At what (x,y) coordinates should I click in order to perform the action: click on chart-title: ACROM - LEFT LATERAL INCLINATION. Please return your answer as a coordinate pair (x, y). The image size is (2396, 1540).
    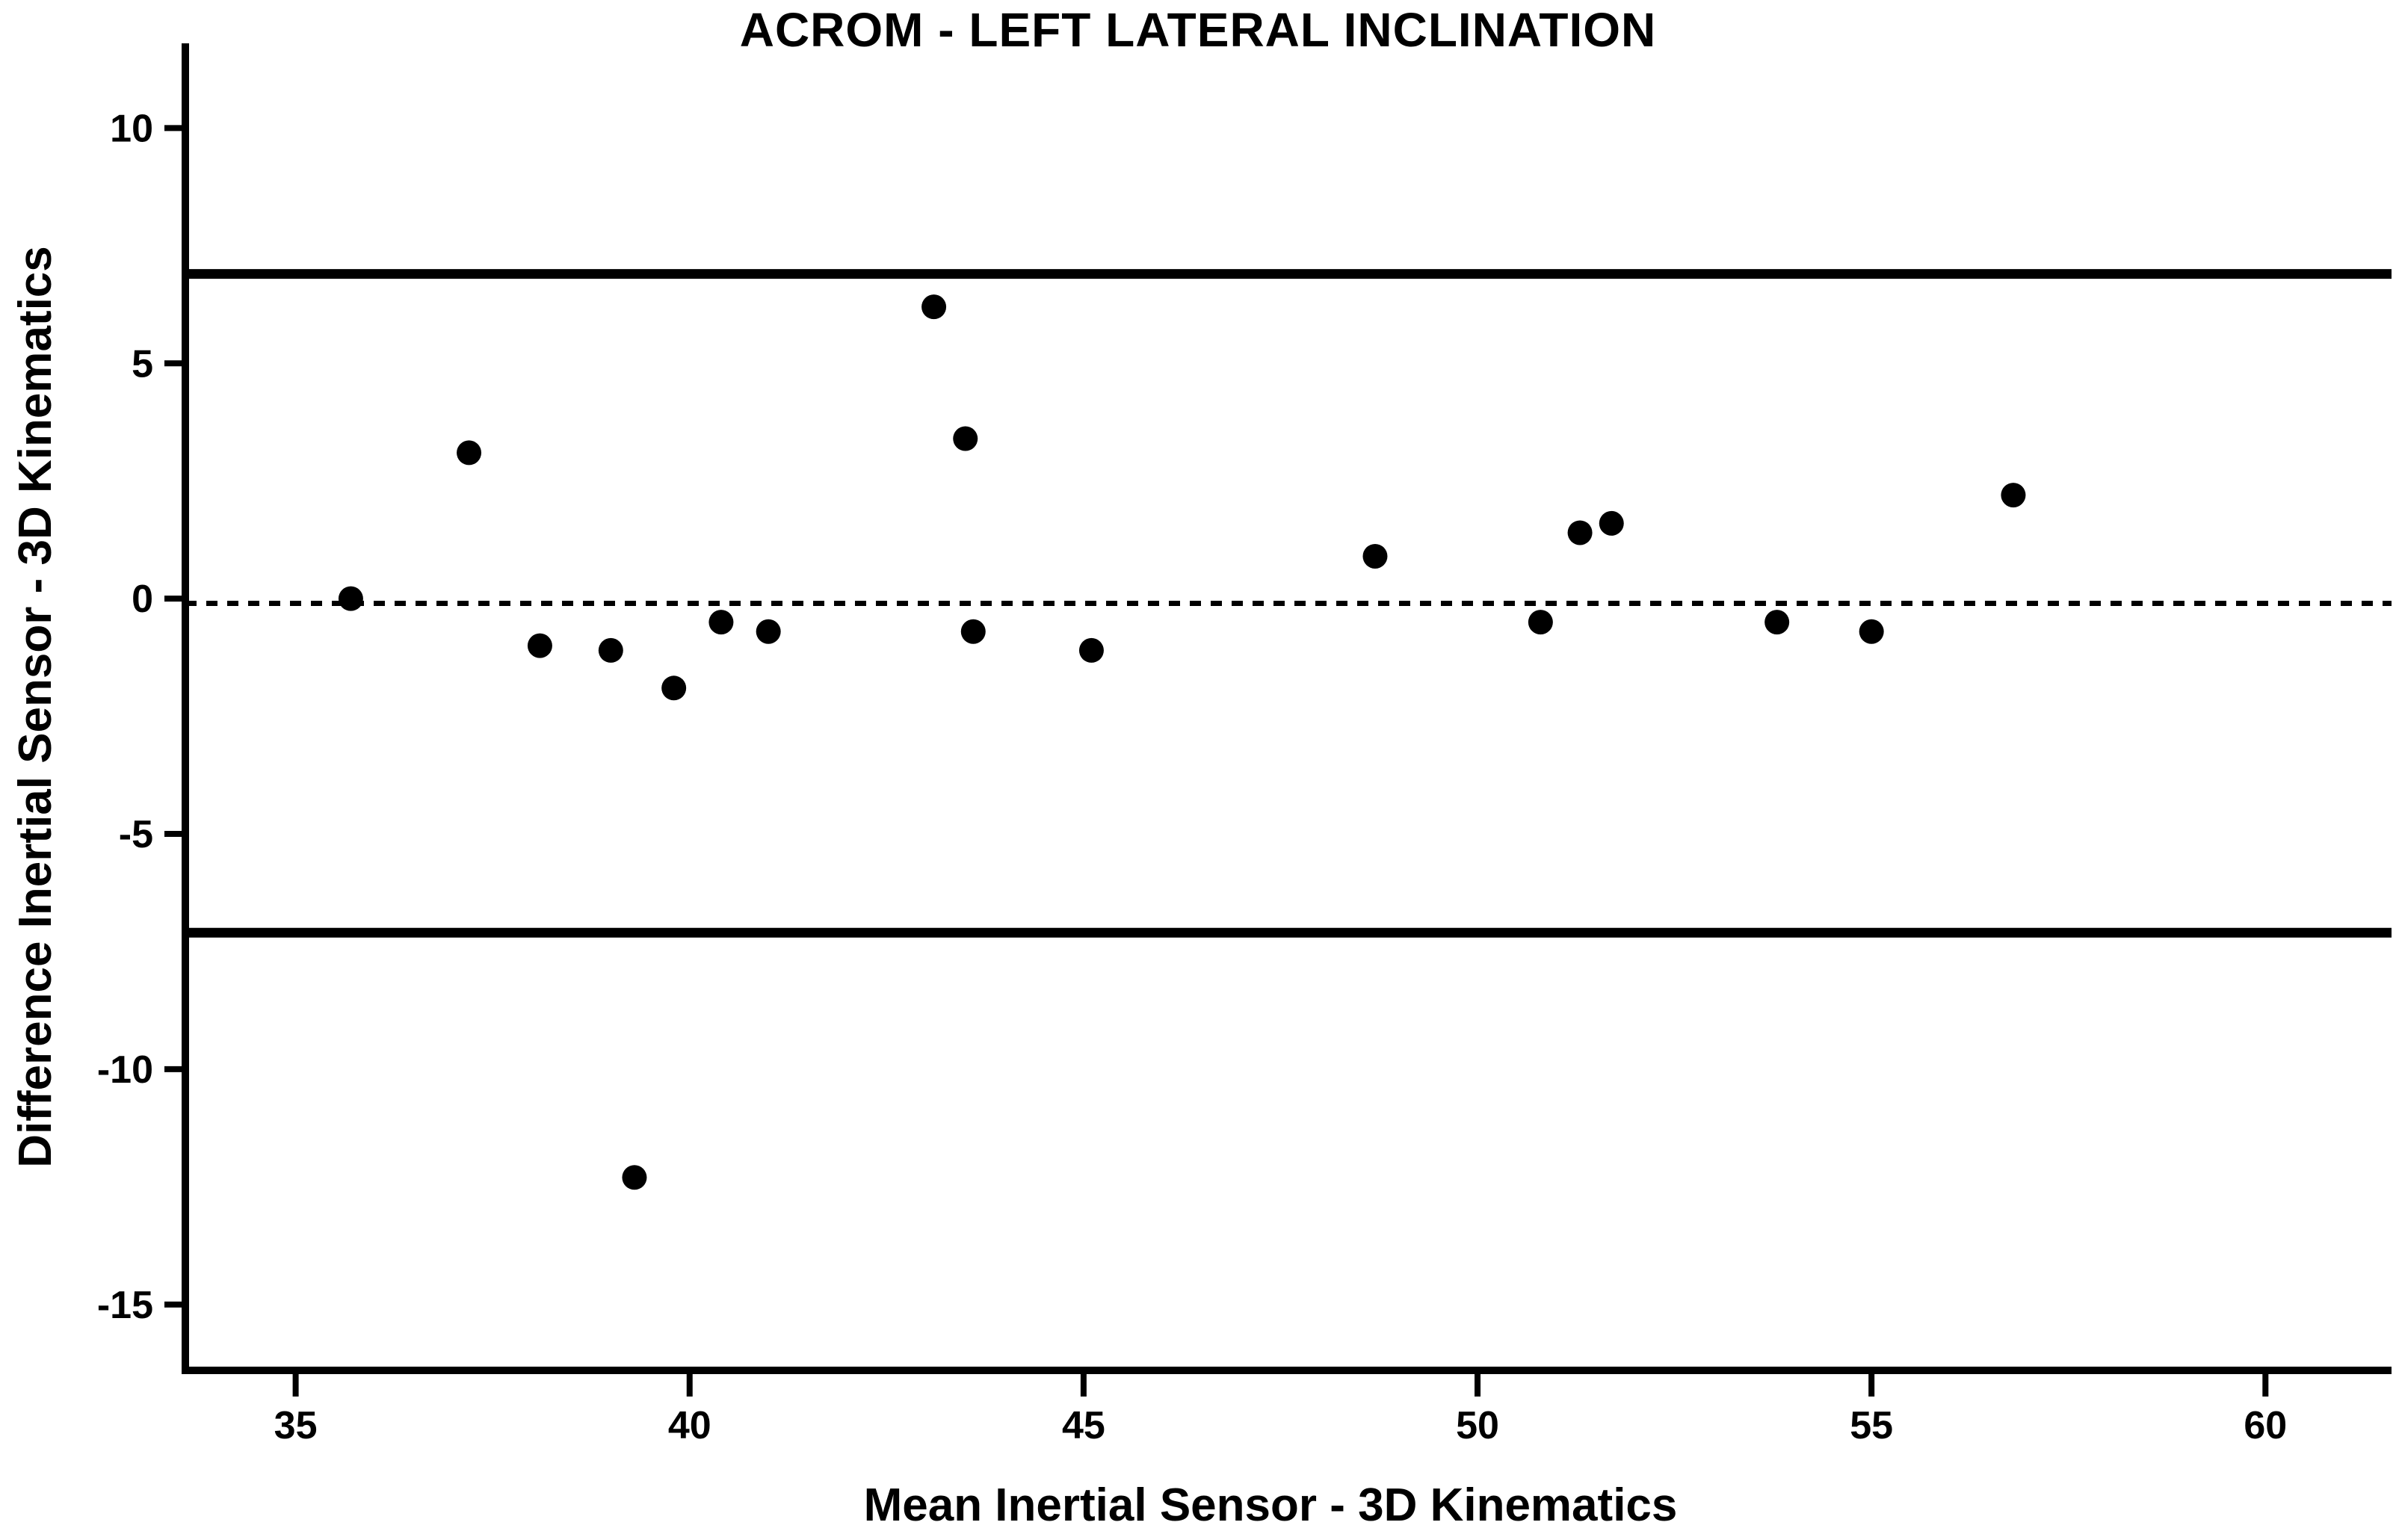
    Looking at the image, I should click on (1198, 30).